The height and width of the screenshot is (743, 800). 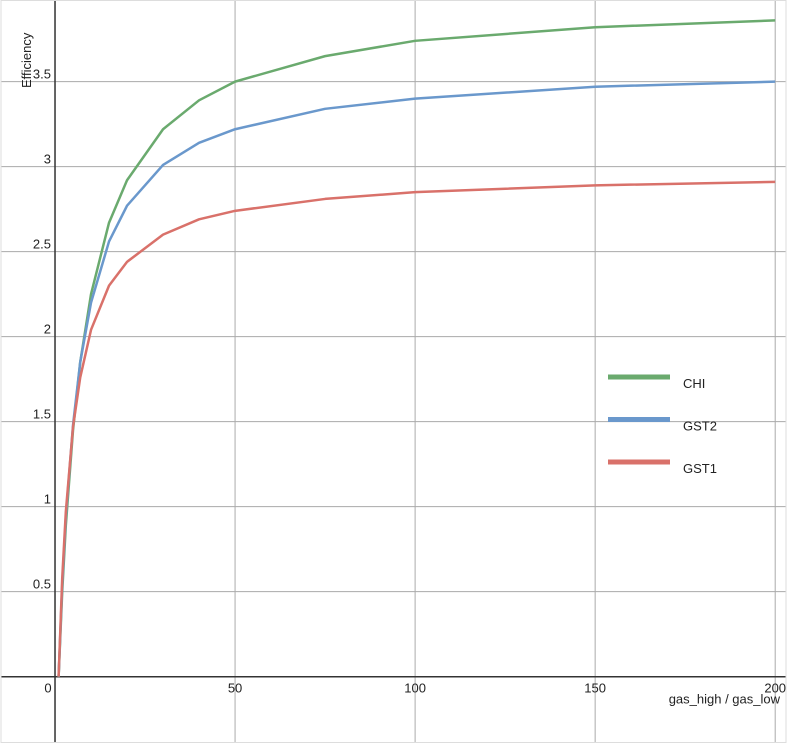 I want to click on y-tick-label: 3.5, so click(x=42, y=74).